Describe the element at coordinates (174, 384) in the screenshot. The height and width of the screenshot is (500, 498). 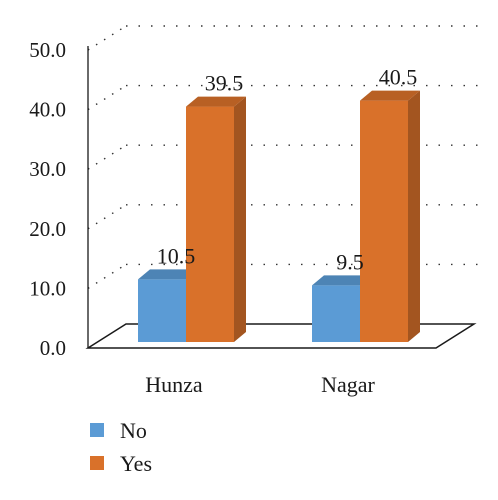
I see `x-category-label: Hunza` at that location.